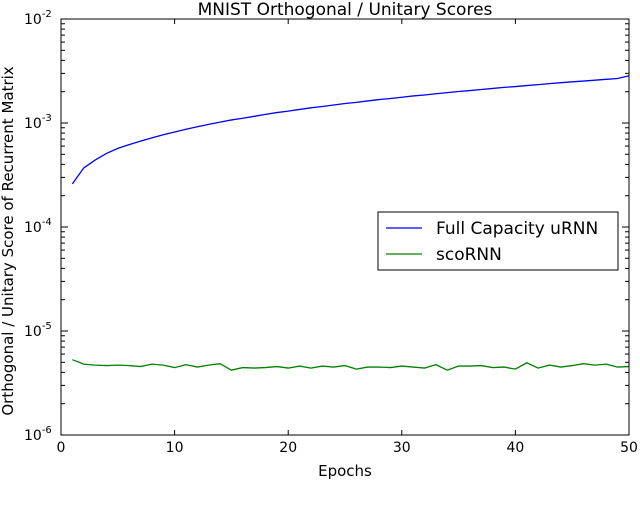 The image size is (640, 508). Describe the element at coordinates (515, 448) in the screenshot. I see `x-tick-label-4: 40` at that location.